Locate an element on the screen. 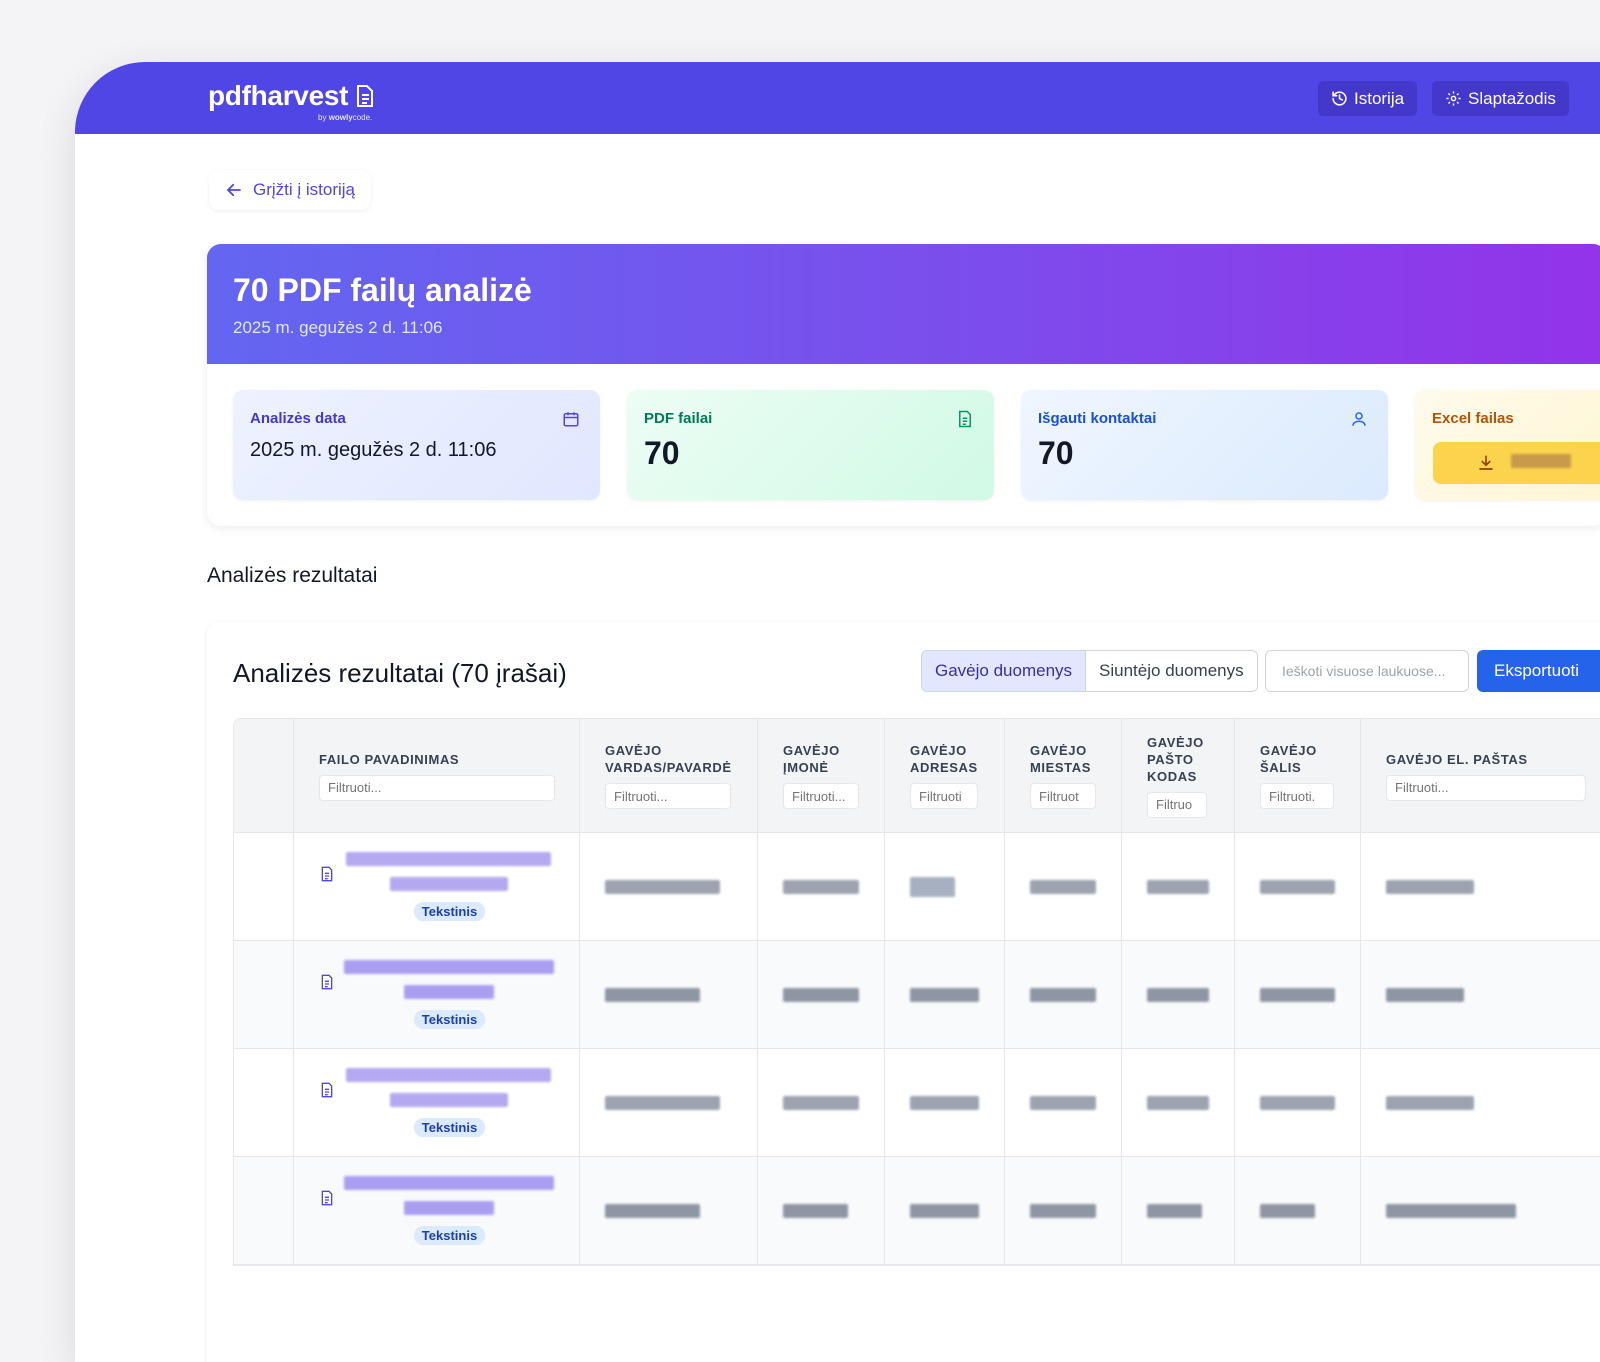 The height and width of the screenshot is (1362, 1600). history-button: Istorija is located at coordinates (1368, 98).